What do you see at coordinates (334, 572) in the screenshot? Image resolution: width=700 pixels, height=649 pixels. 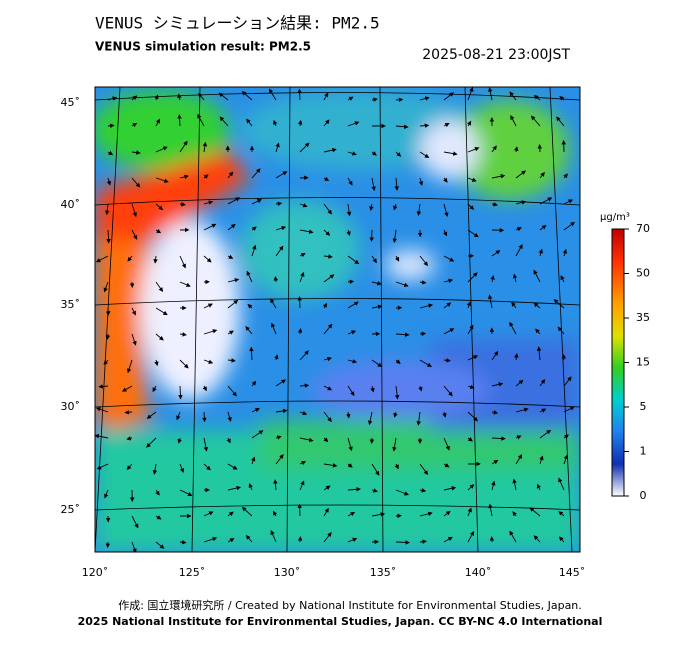 I see `lon-labels: 120˚ 125˚ 130˚ 135˚ 140˚ 145˚` at bounding box center [334, 572].